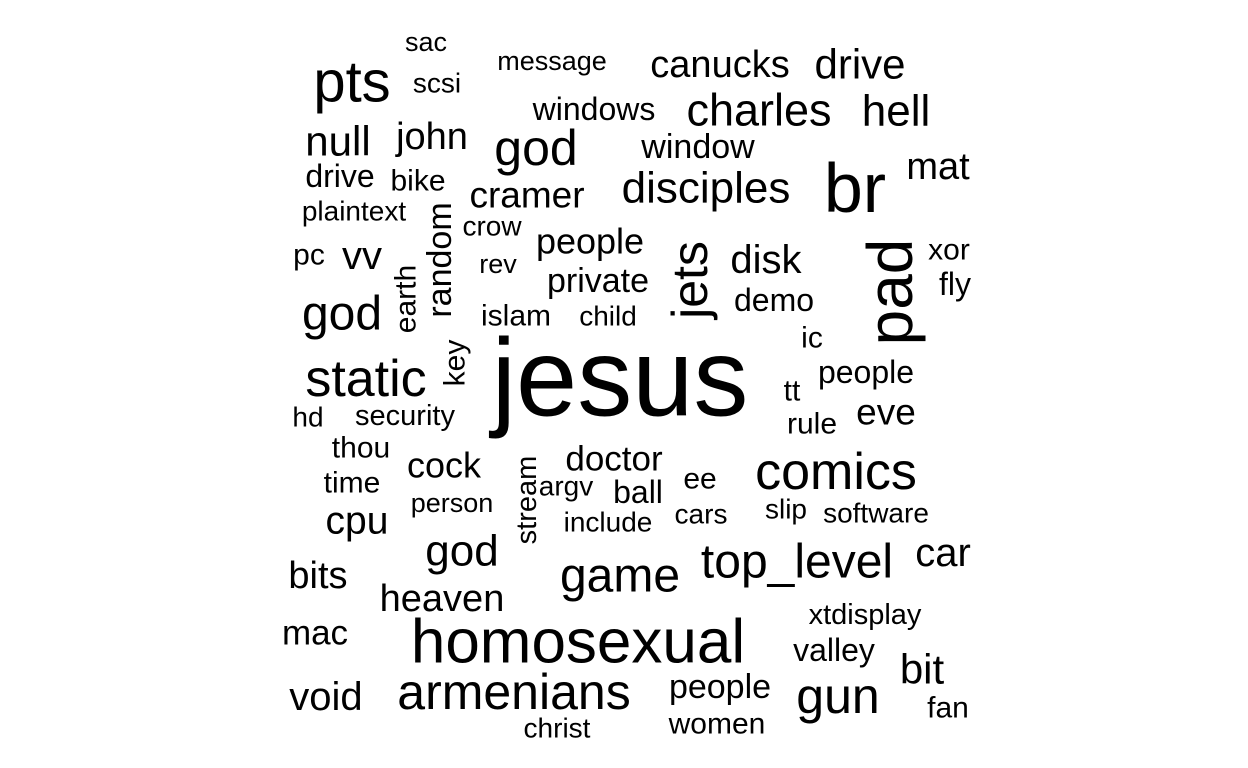 This screenshot has width=1248, height=768. I want to click on word-hd: hd, so click(307, 417).